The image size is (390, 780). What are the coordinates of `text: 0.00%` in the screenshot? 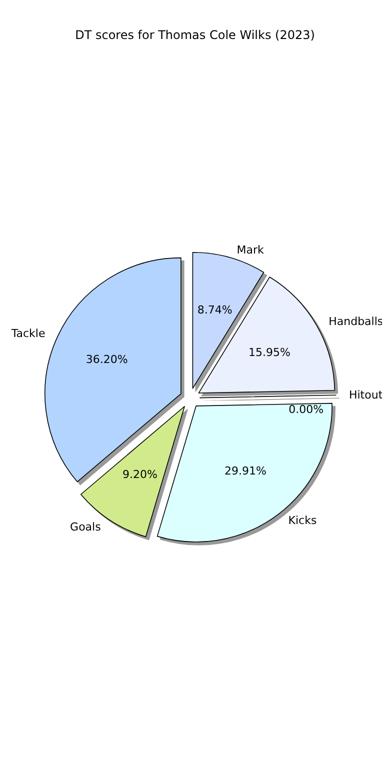 It's located at (306, 409).